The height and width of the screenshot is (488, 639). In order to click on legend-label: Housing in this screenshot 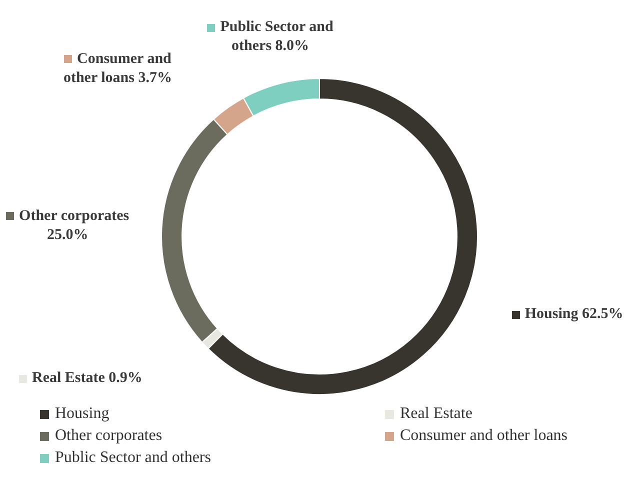, I will do `click(82, 414)`.